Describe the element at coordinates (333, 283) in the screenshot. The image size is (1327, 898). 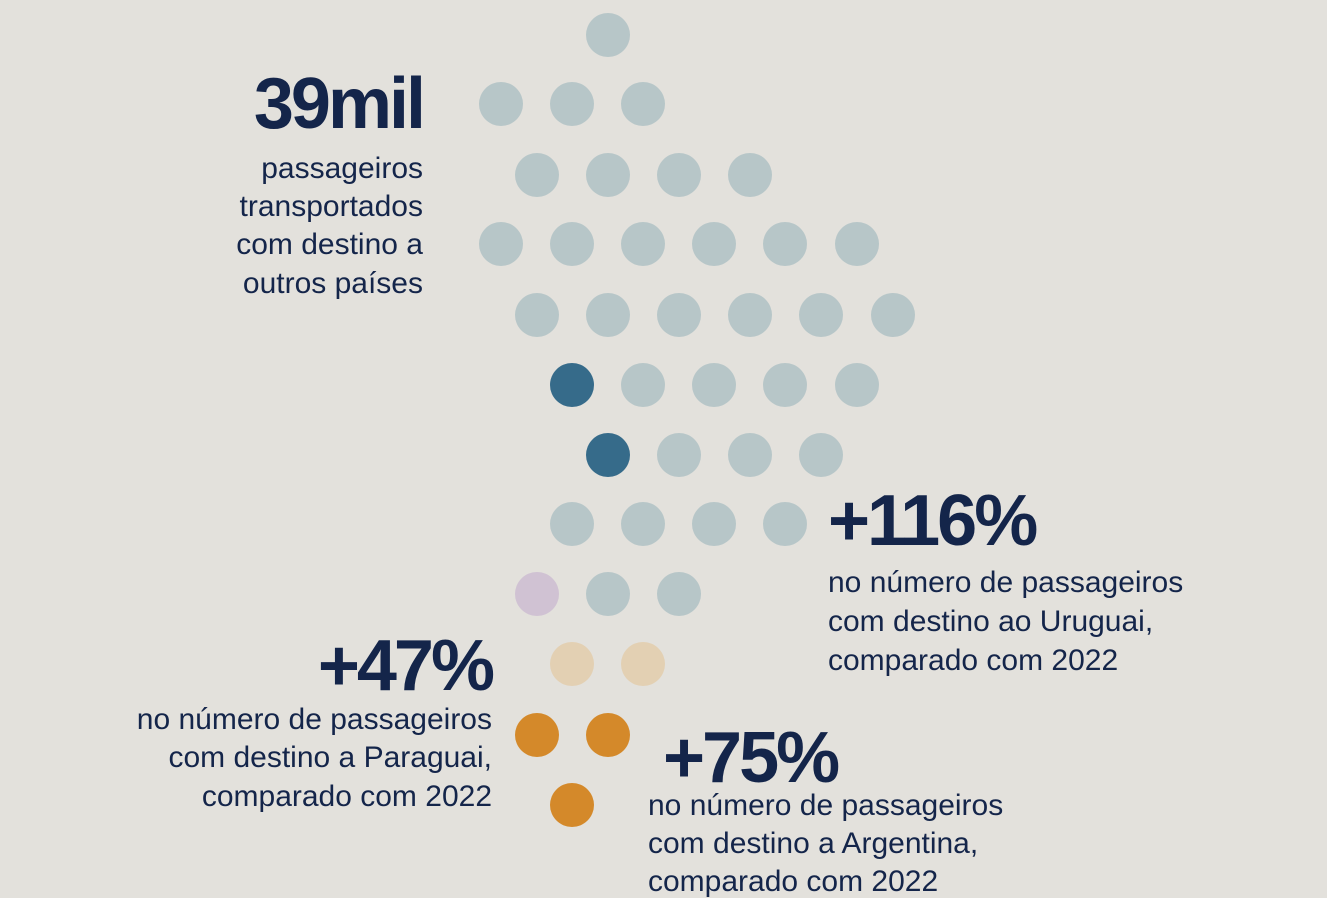
I see `stat-line: outros países` at that location.